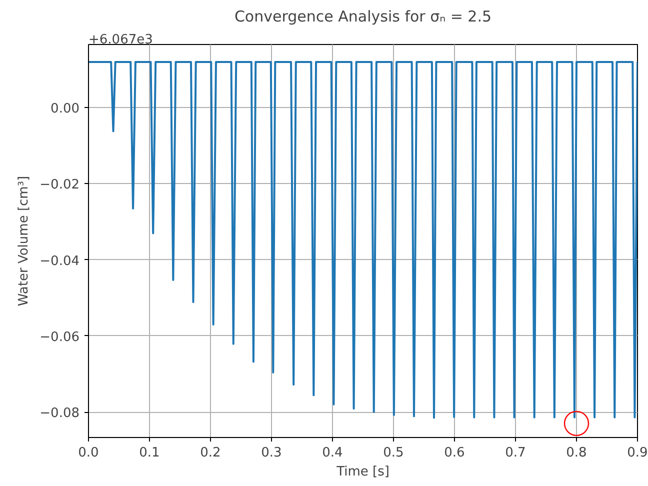  Describe the element at coordinates (454, 453) in the screenshot. I see `x-tick-label: 0.6` at that location.